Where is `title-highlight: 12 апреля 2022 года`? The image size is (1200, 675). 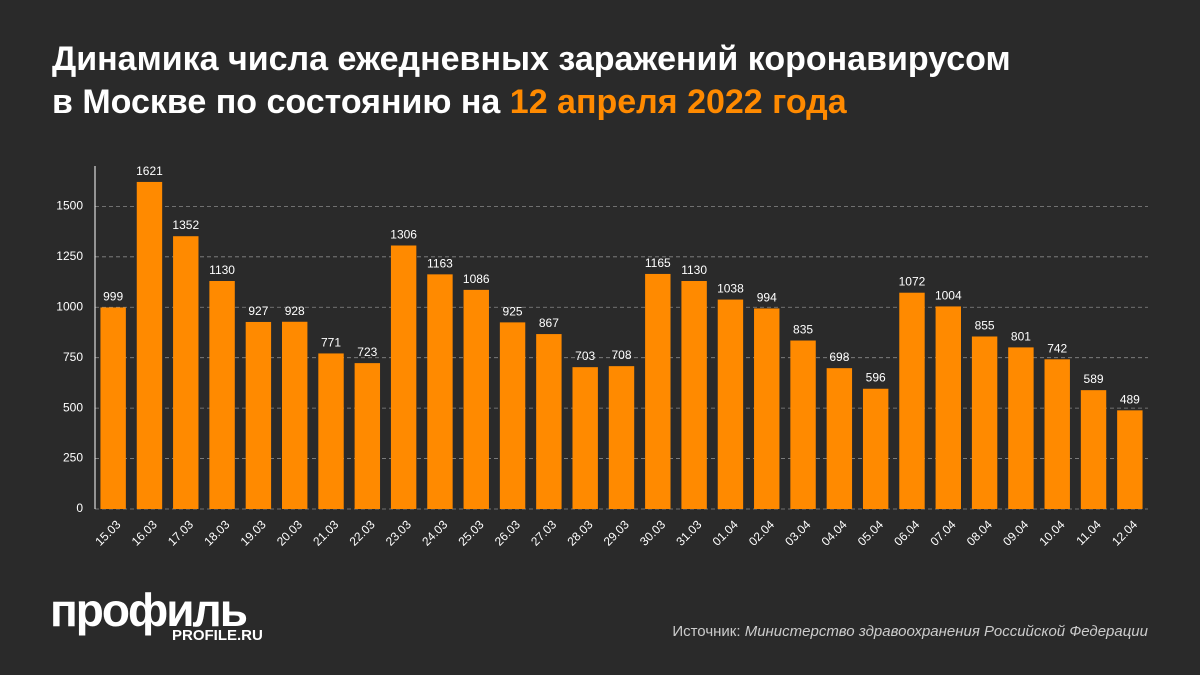 title-highlight: 12 апреля 2022 года is located at coordinates (679, 102).